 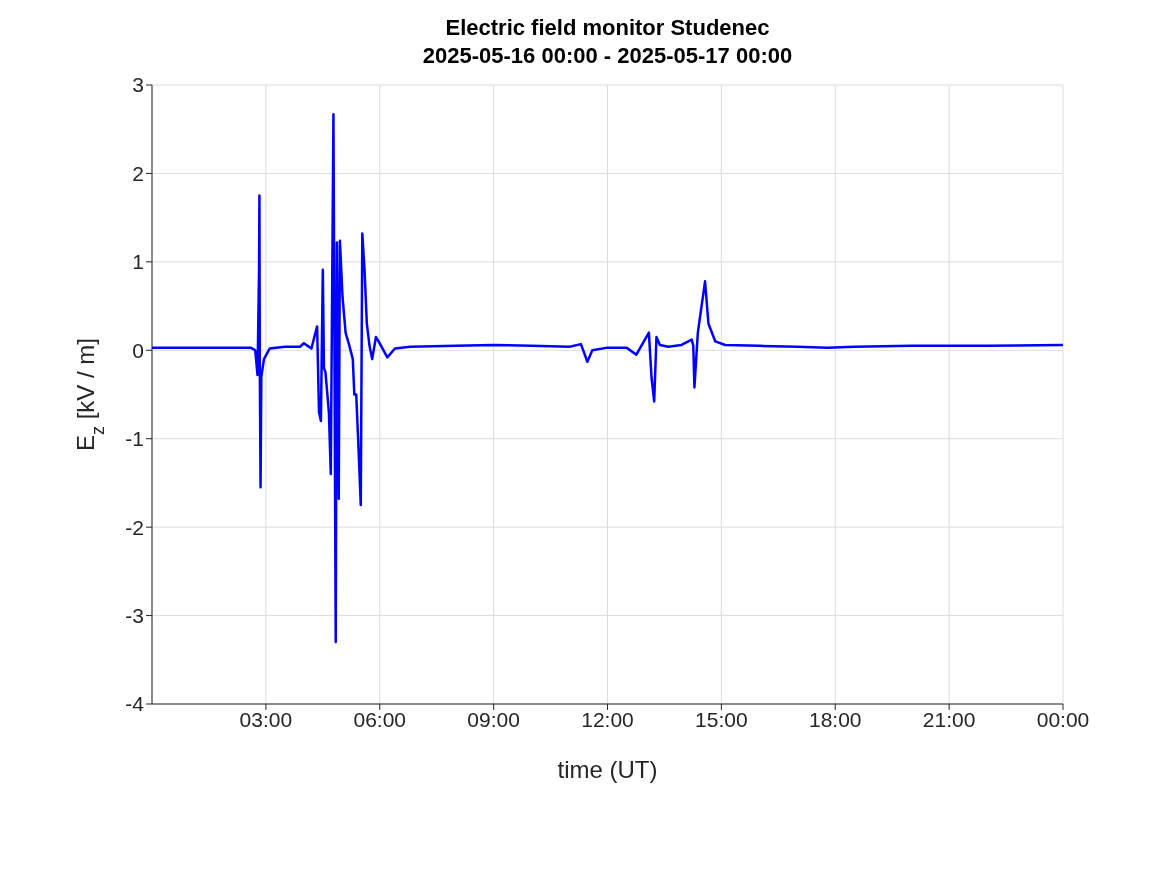 I want to click on x-axis-title: time (UT), so click(x=607, y=769).